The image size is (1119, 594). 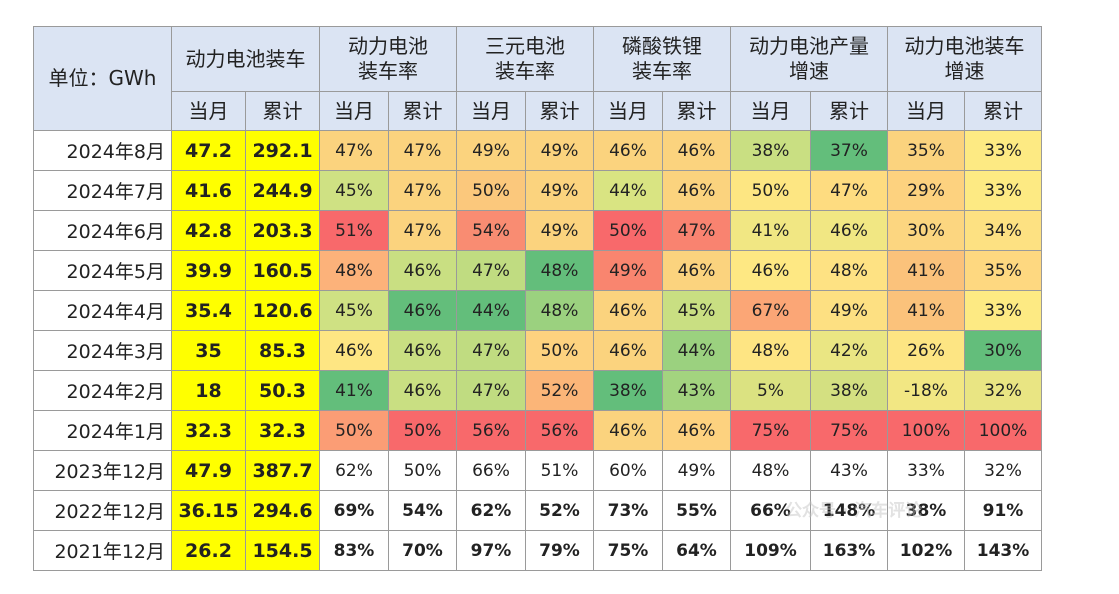 I want to click on percent-cell: 83%, so click(x=354, y=550).